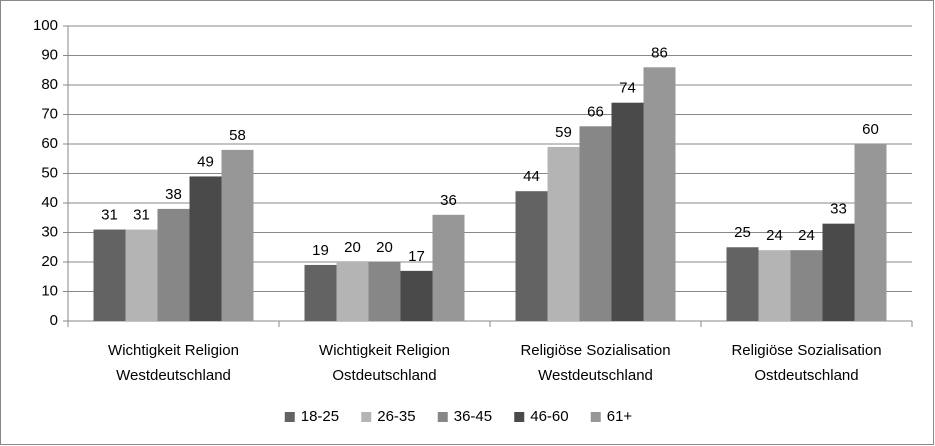 The image size is (935, 446). Describe the element at coordinates (595, 111) in the screenshot. I see `data-label: 66` at that location.